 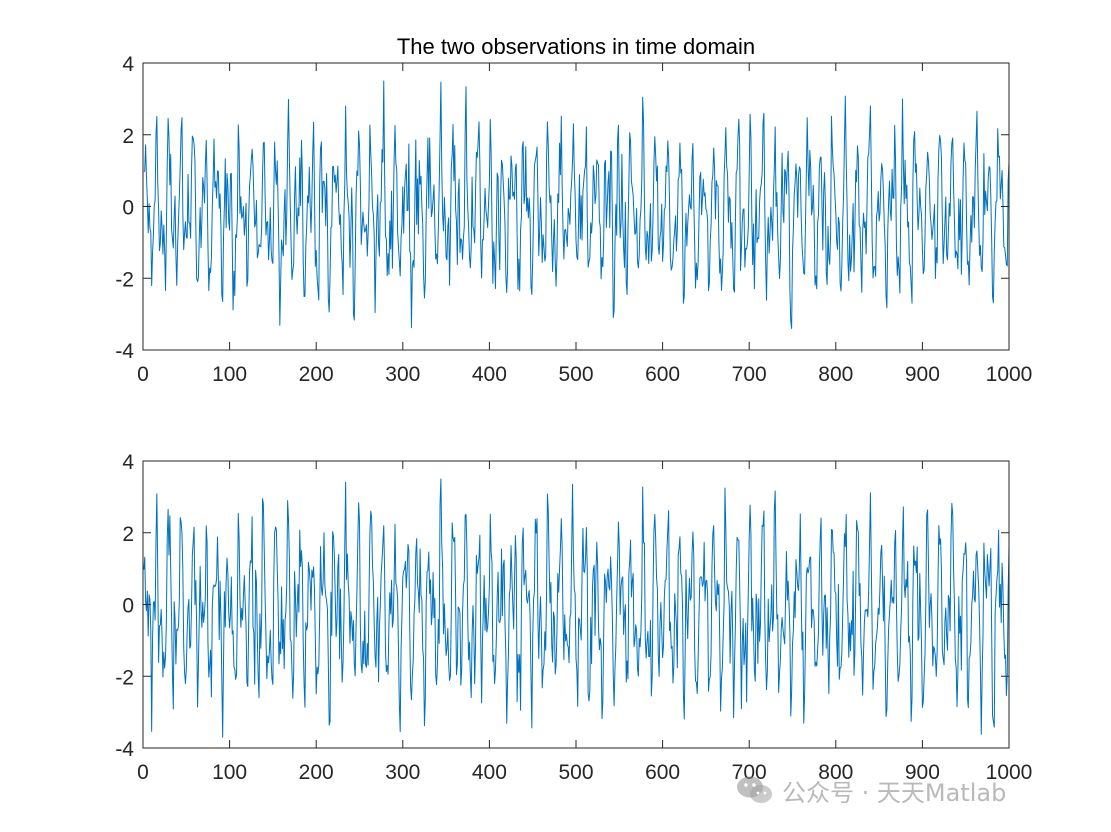 What do you see at coordinates (754, 789) in the screenshot?
I see `wechat-icon` at bounding box center [754, 789].